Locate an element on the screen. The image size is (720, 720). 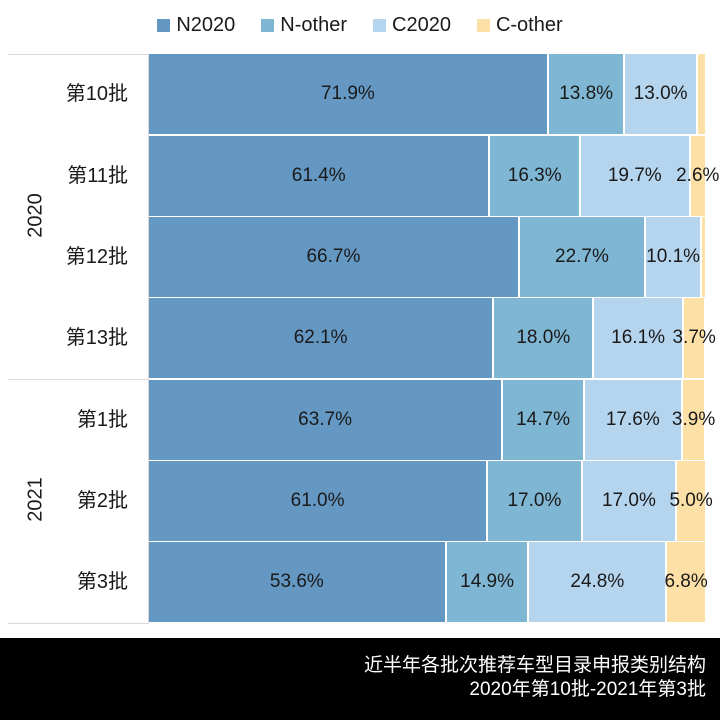
bar-segment-n2020: 62.1% is located at coordinates (322, 338).